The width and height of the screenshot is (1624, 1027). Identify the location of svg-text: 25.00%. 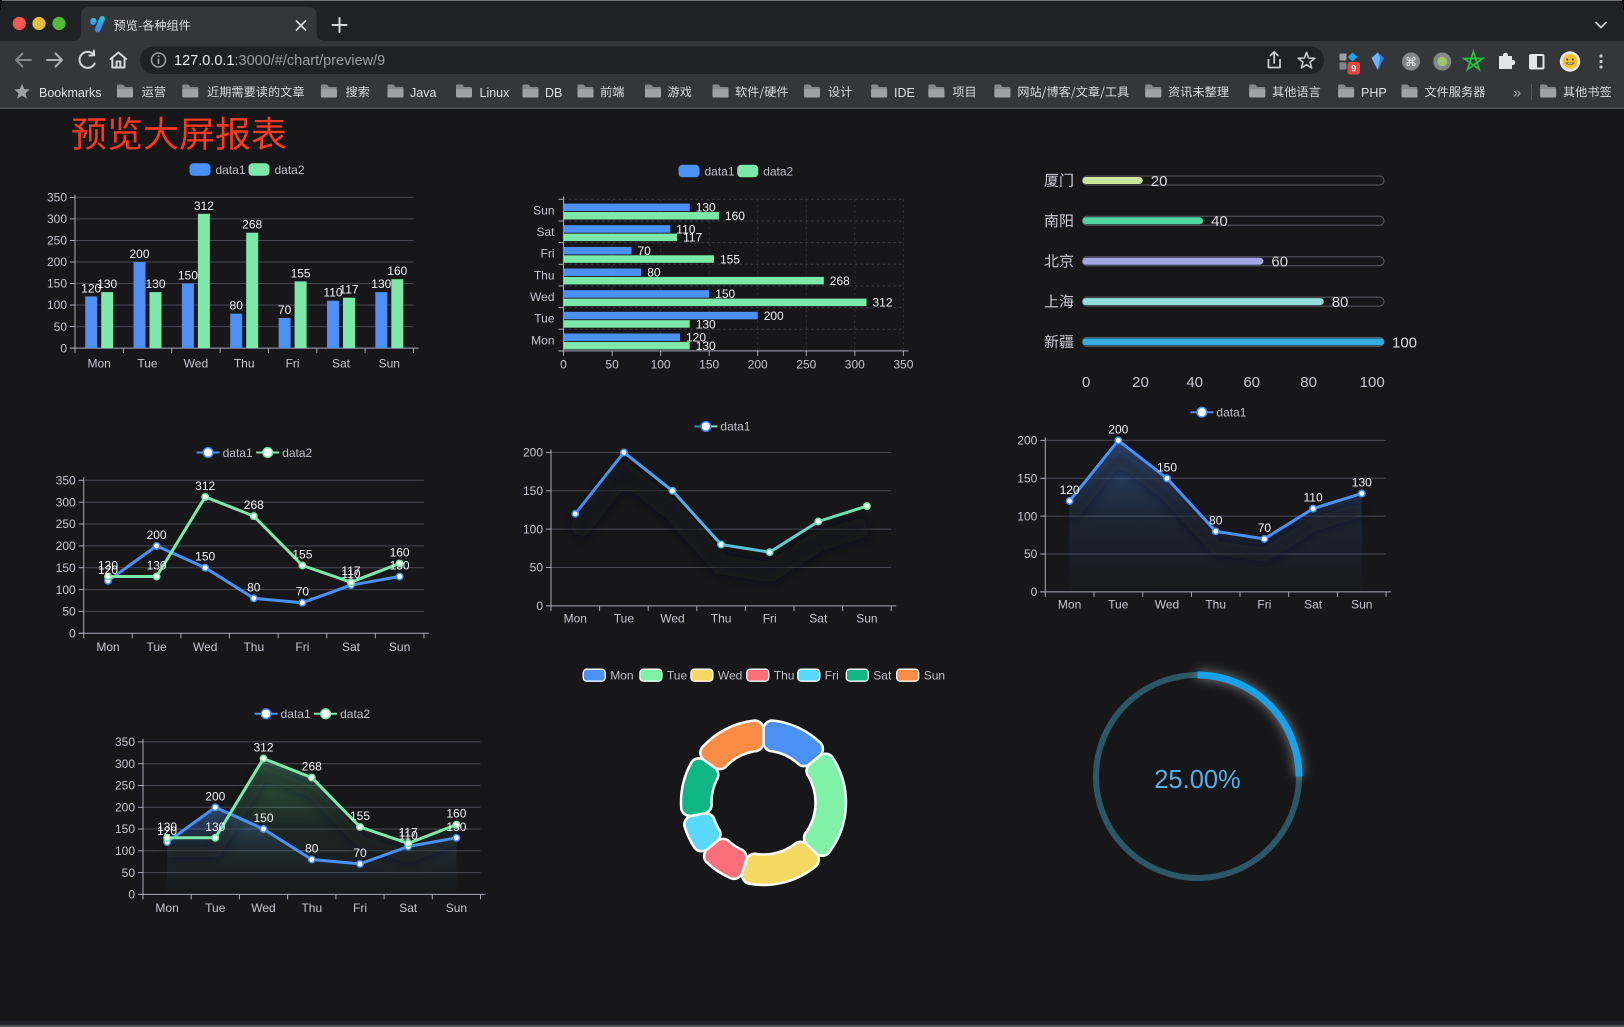
(1197, 780).